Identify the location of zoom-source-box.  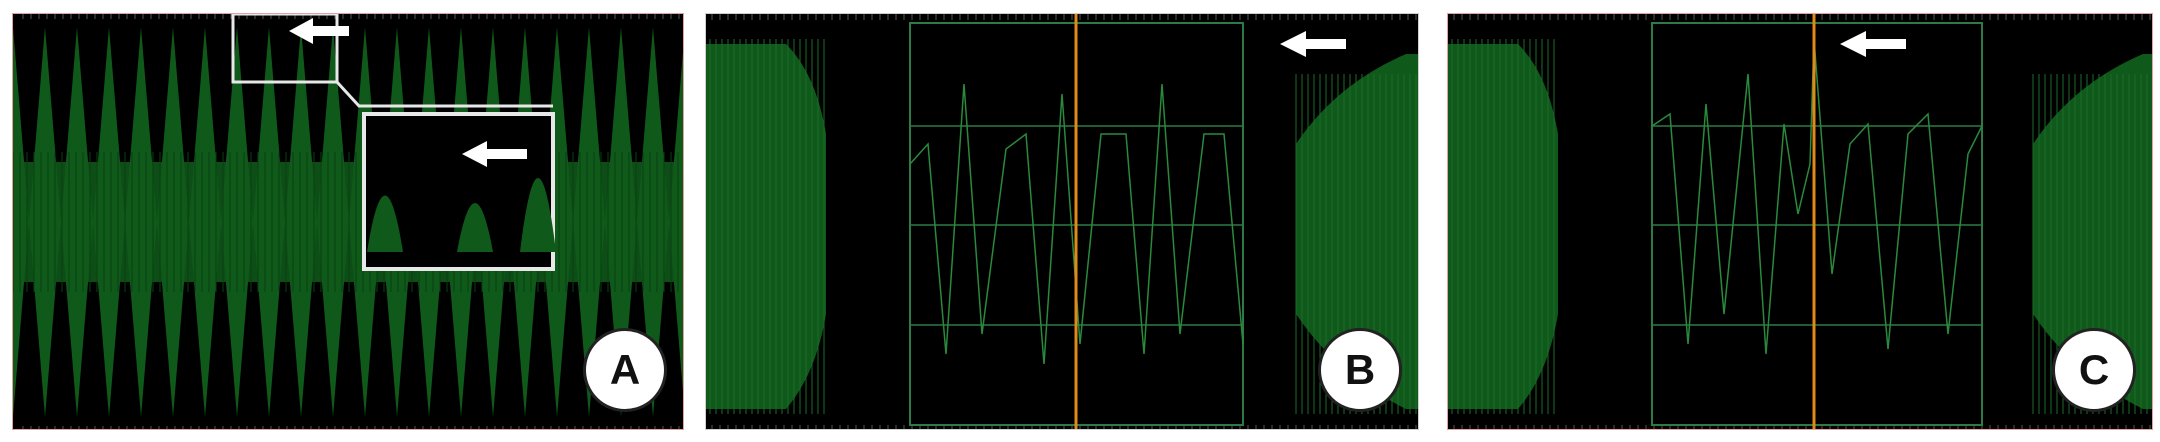
(285, 49).